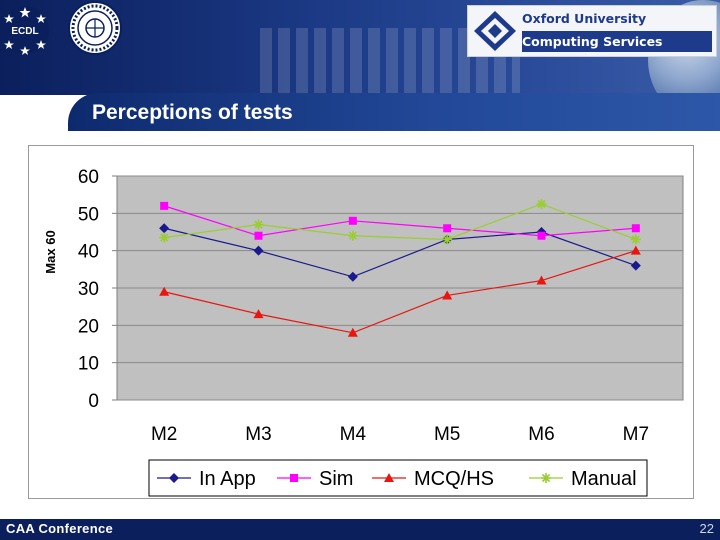 The width and height of the screenshot is (720, 540). I want to click on title-bar, so click(394, 112).